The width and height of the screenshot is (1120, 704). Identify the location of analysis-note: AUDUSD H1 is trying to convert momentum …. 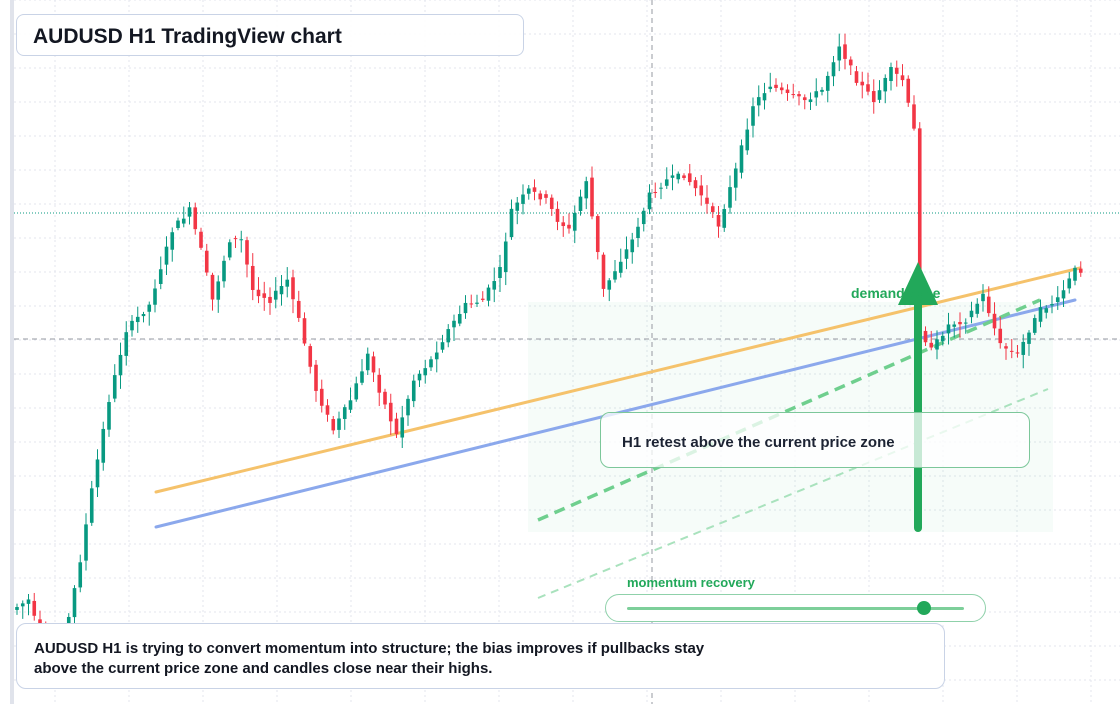
(480, 656).